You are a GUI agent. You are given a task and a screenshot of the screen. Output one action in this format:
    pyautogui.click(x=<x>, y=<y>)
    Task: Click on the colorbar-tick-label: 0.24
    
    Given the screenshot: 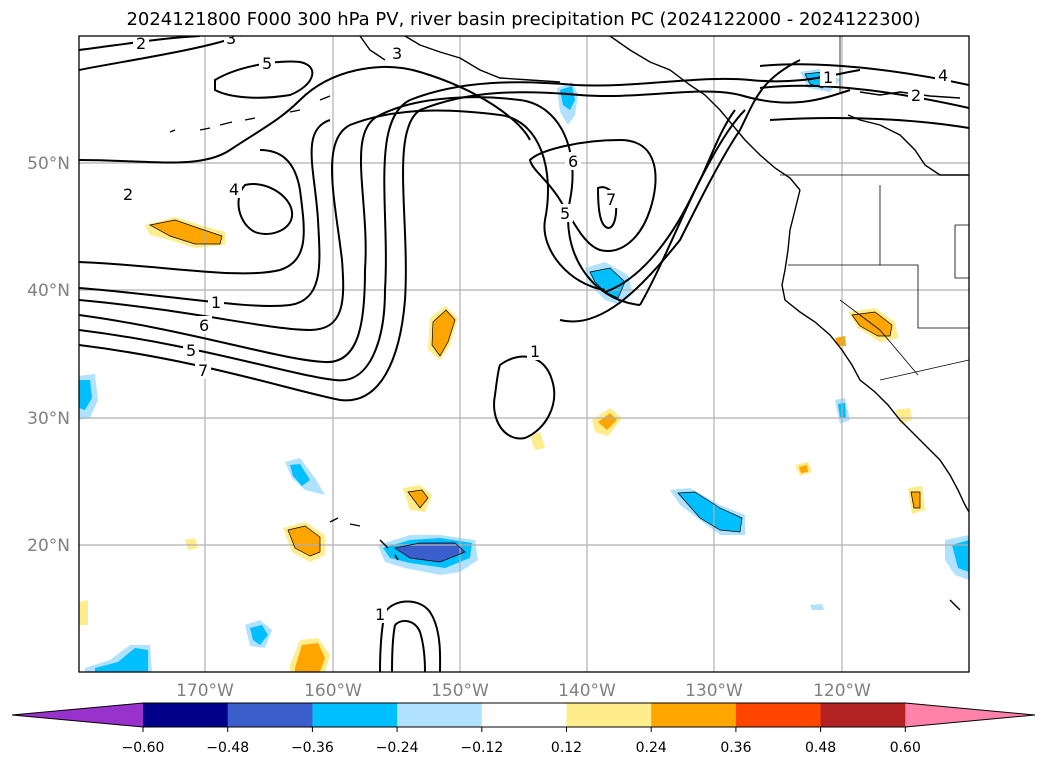 What is the action you would take?
    pyautogui.click(x=651, y=748)
    